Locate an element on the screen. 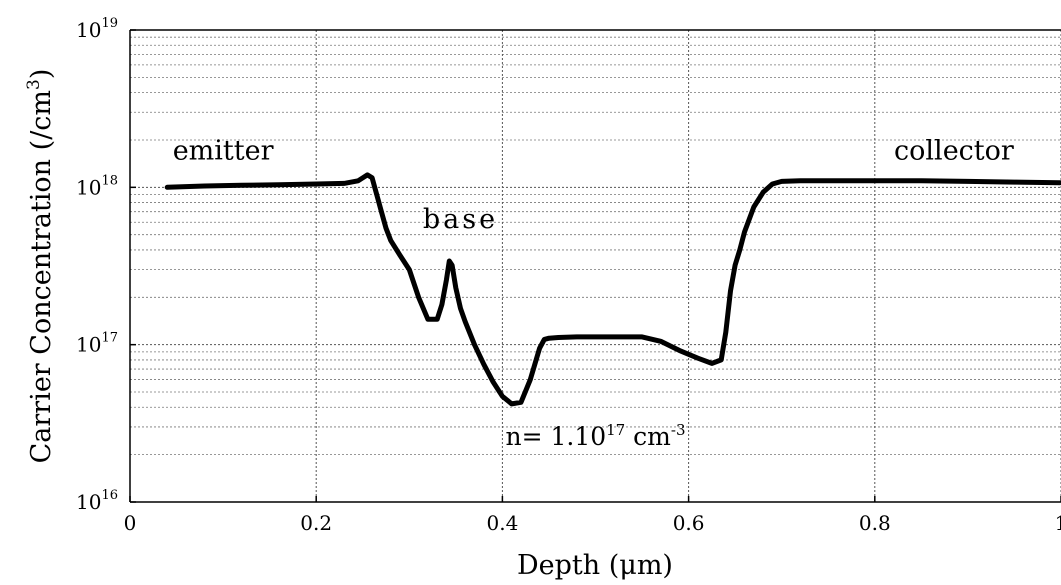 This screenshot has width=1061, height=585. y-axis-label-main: Carrier Concentration (/cm is located at coordinates (41, 276).